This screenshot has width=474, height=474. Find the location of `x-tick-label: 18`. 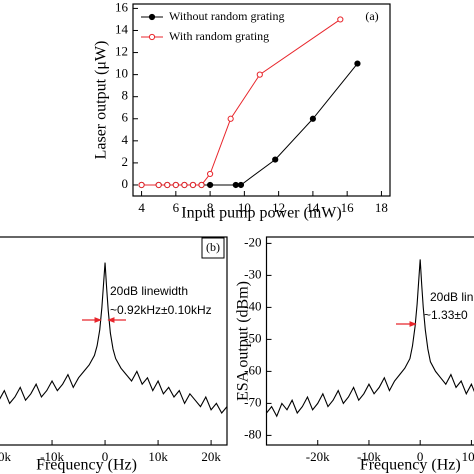

x-tick-label: 18 is located at coordinates (381, 207).